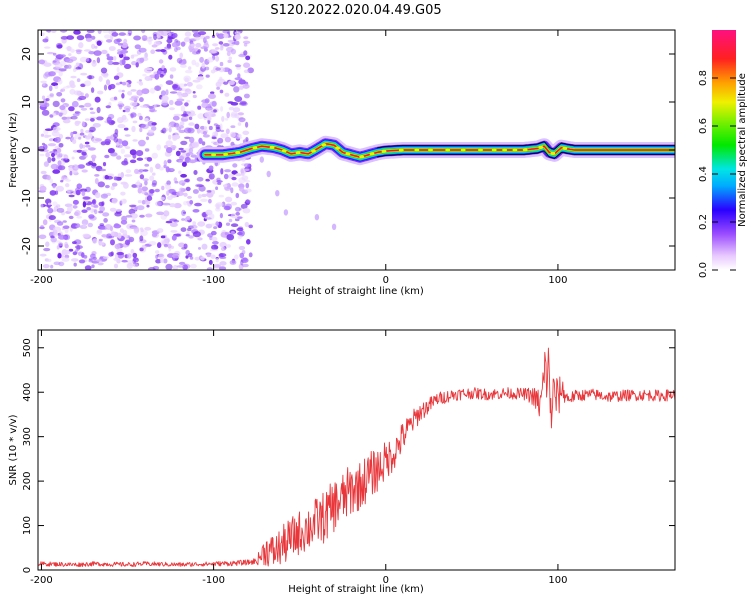 The image size is (750, 600). What do you see at coordinates (13, 449) in the screenshot?
I see `snr-y-axis-label: SNR (10 * v/v)` at bounding box center [13, 449].